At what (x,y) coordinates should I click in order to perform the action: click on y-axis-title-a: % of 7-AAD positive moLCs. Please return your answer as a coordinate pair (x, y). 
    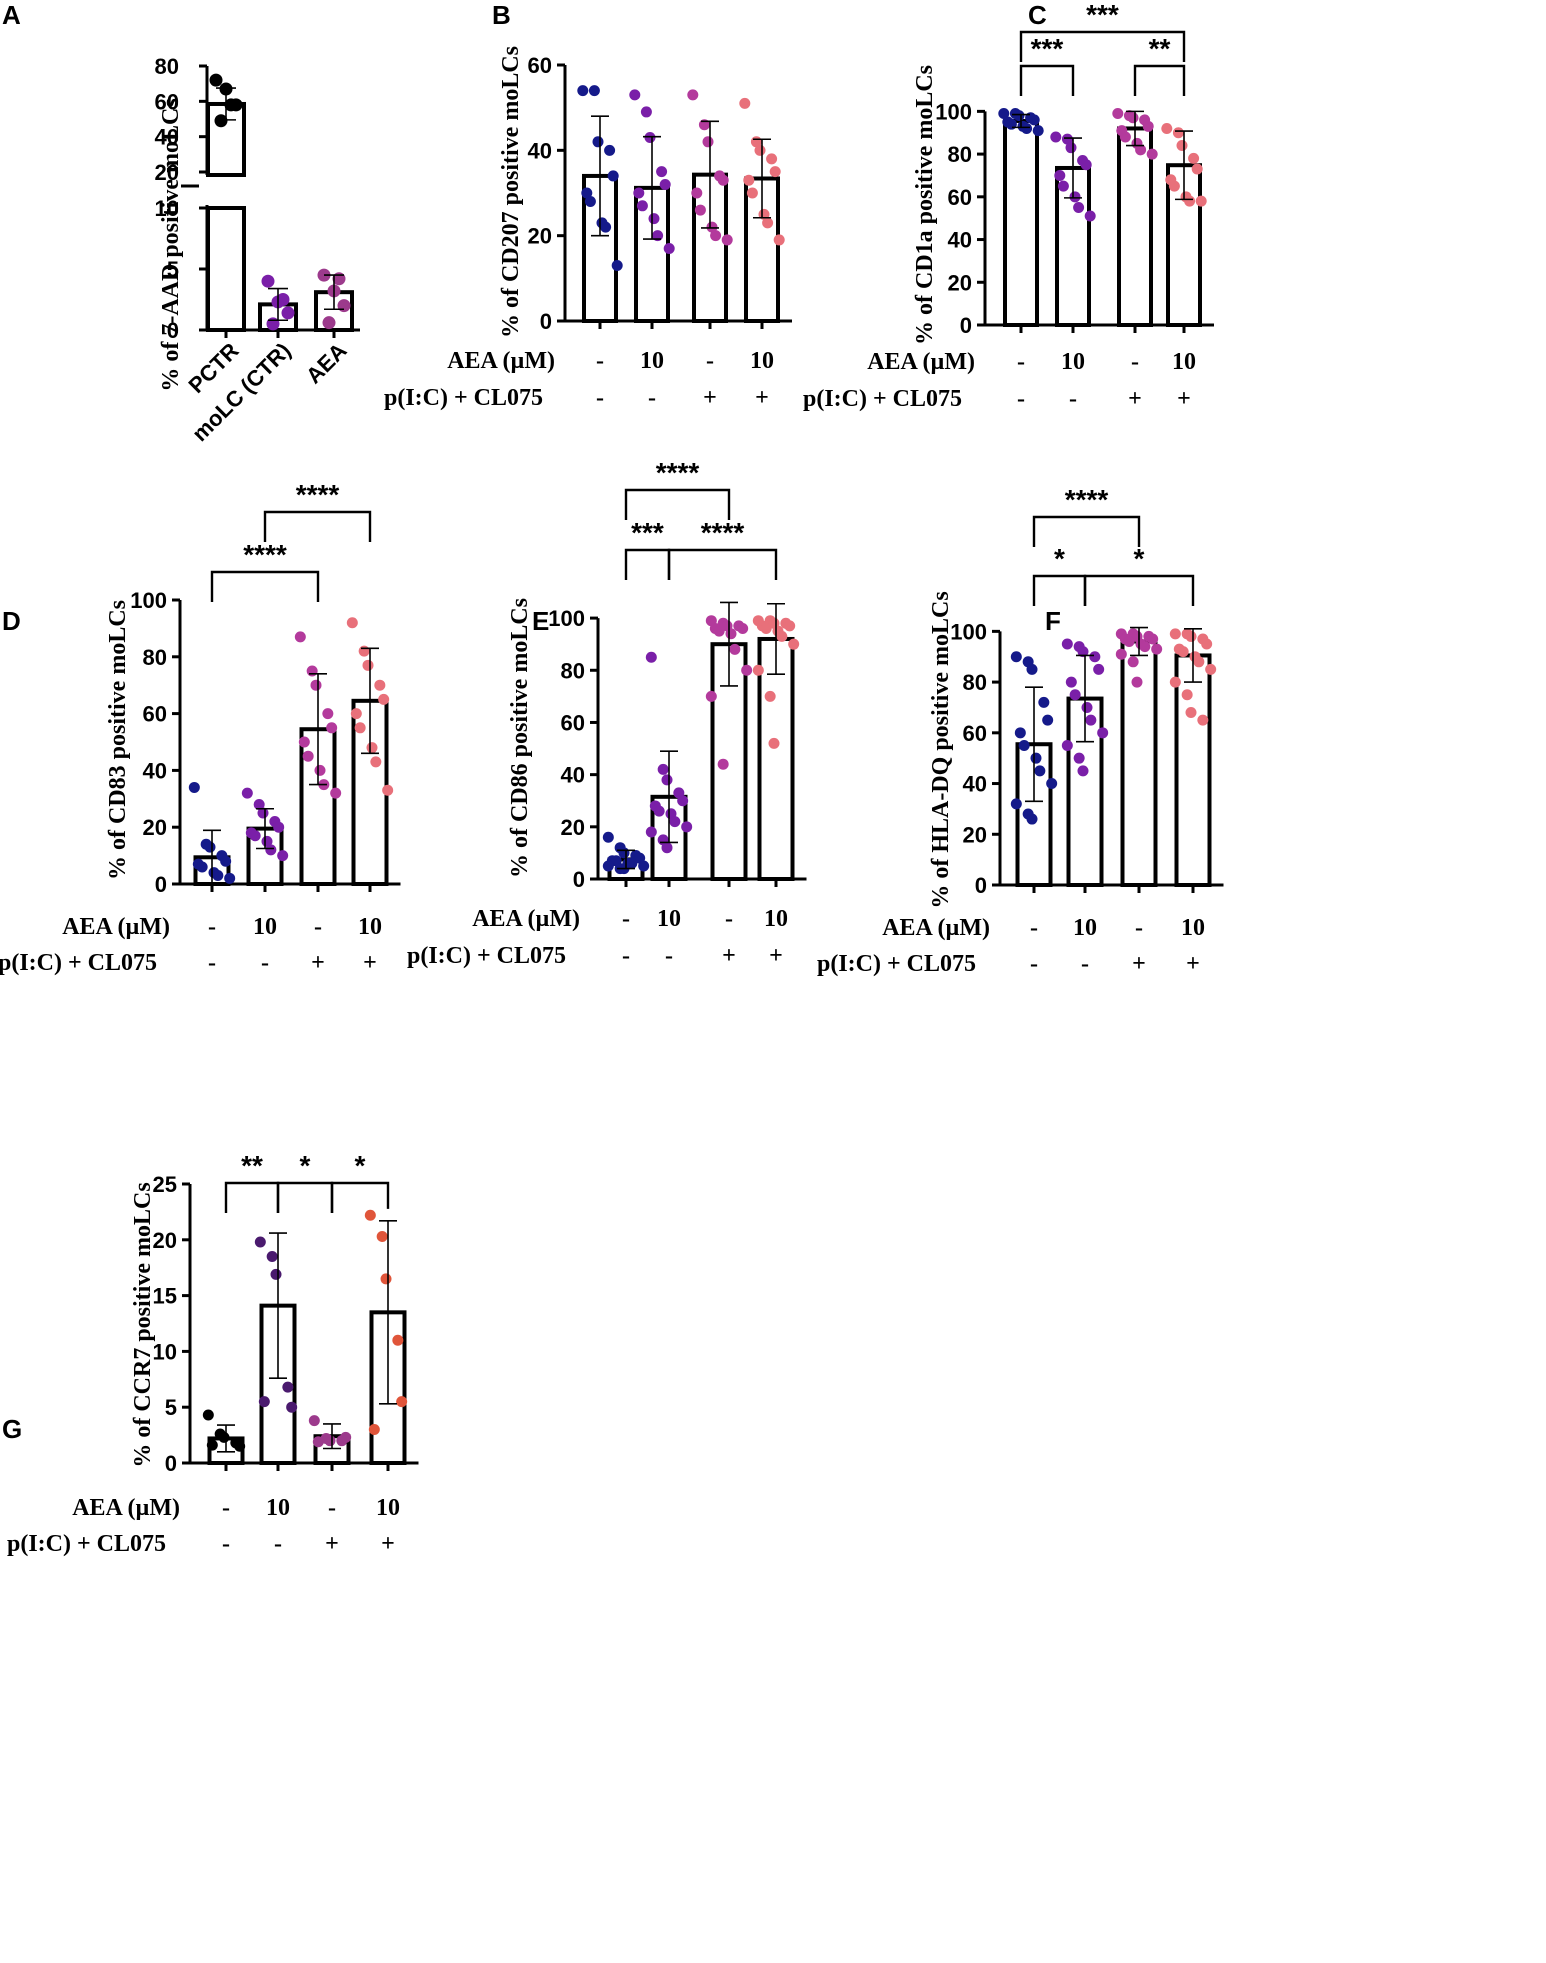
    Looking at the image, I should click on (171, 244).